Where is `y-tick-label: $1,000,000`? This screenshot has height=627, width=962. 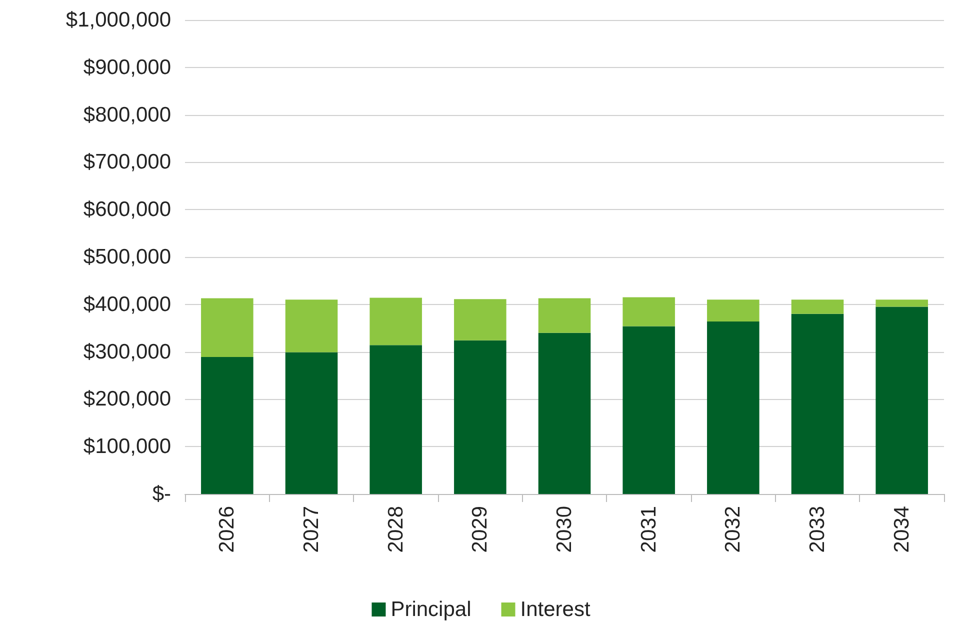 y-tick-label: $1,000,000 is located at coordinates (118, 20).